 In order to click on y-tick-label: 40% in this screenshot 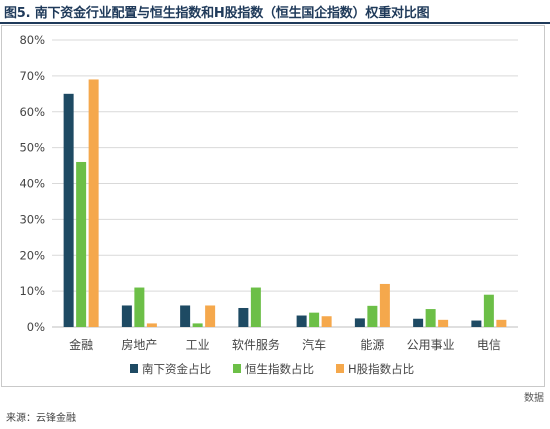, I will do `click(32, 184)`.